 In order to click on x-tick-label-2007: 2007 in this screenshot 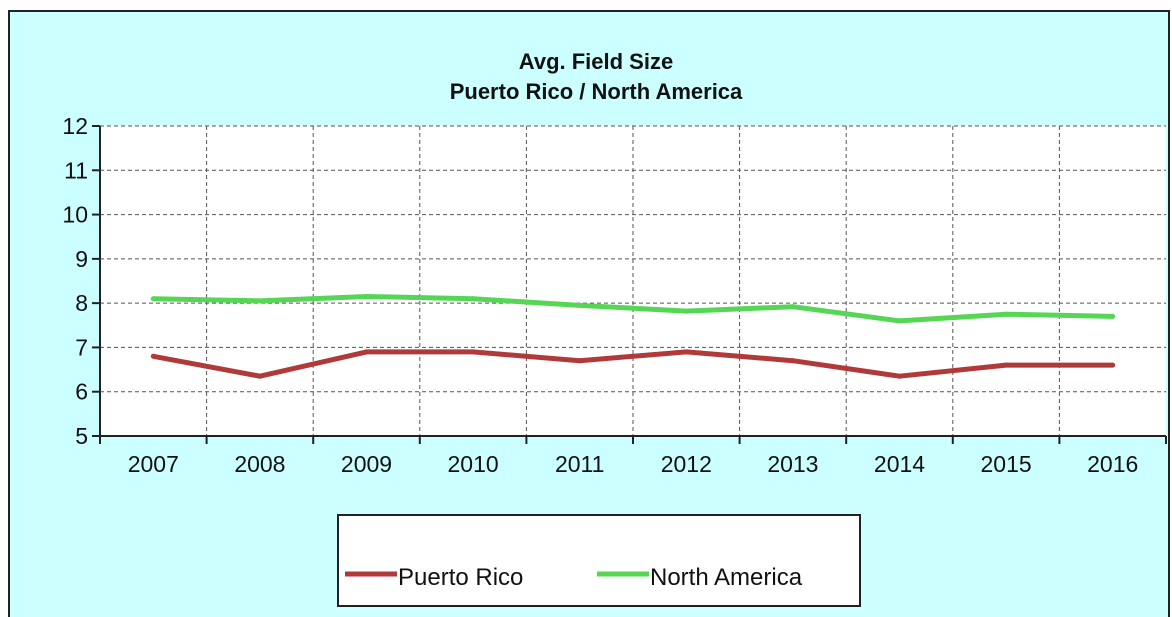, I will do `click(153, 464)`.